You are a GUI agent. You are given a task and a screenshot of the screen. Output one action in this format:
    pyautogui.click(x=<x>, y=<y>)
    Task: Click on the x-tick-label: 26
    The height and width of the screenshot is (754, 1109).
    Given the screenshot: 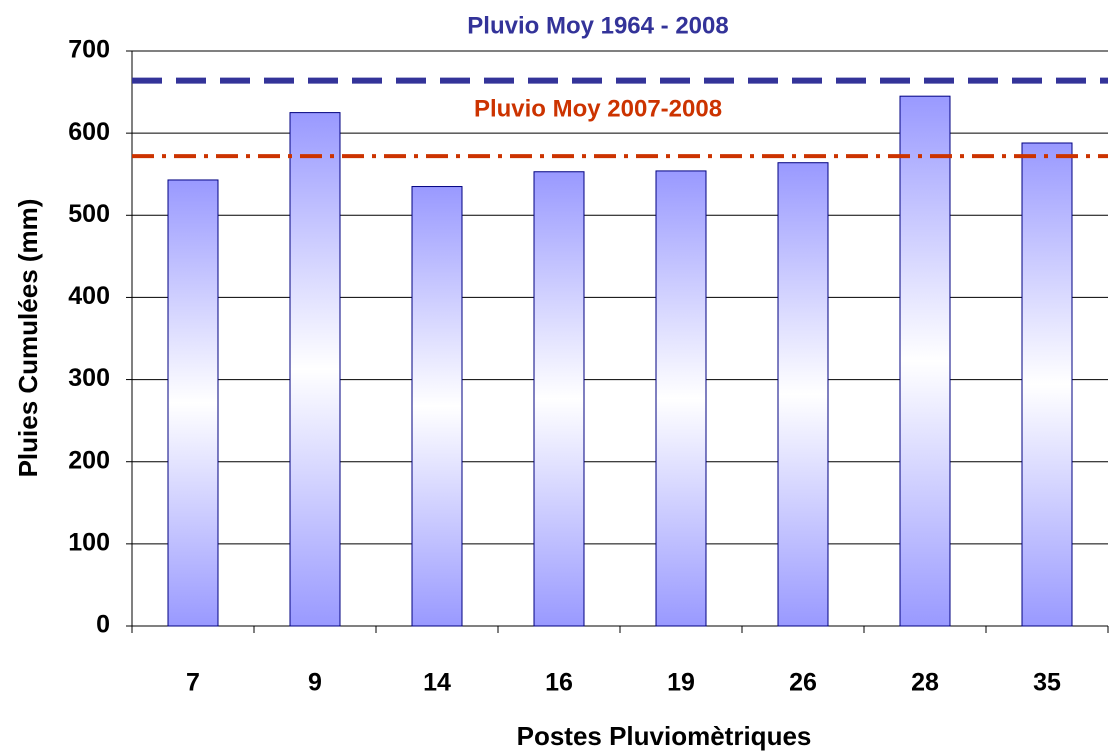 What is the action you would take?
    pyautogui.click(x=803, y=683)
    